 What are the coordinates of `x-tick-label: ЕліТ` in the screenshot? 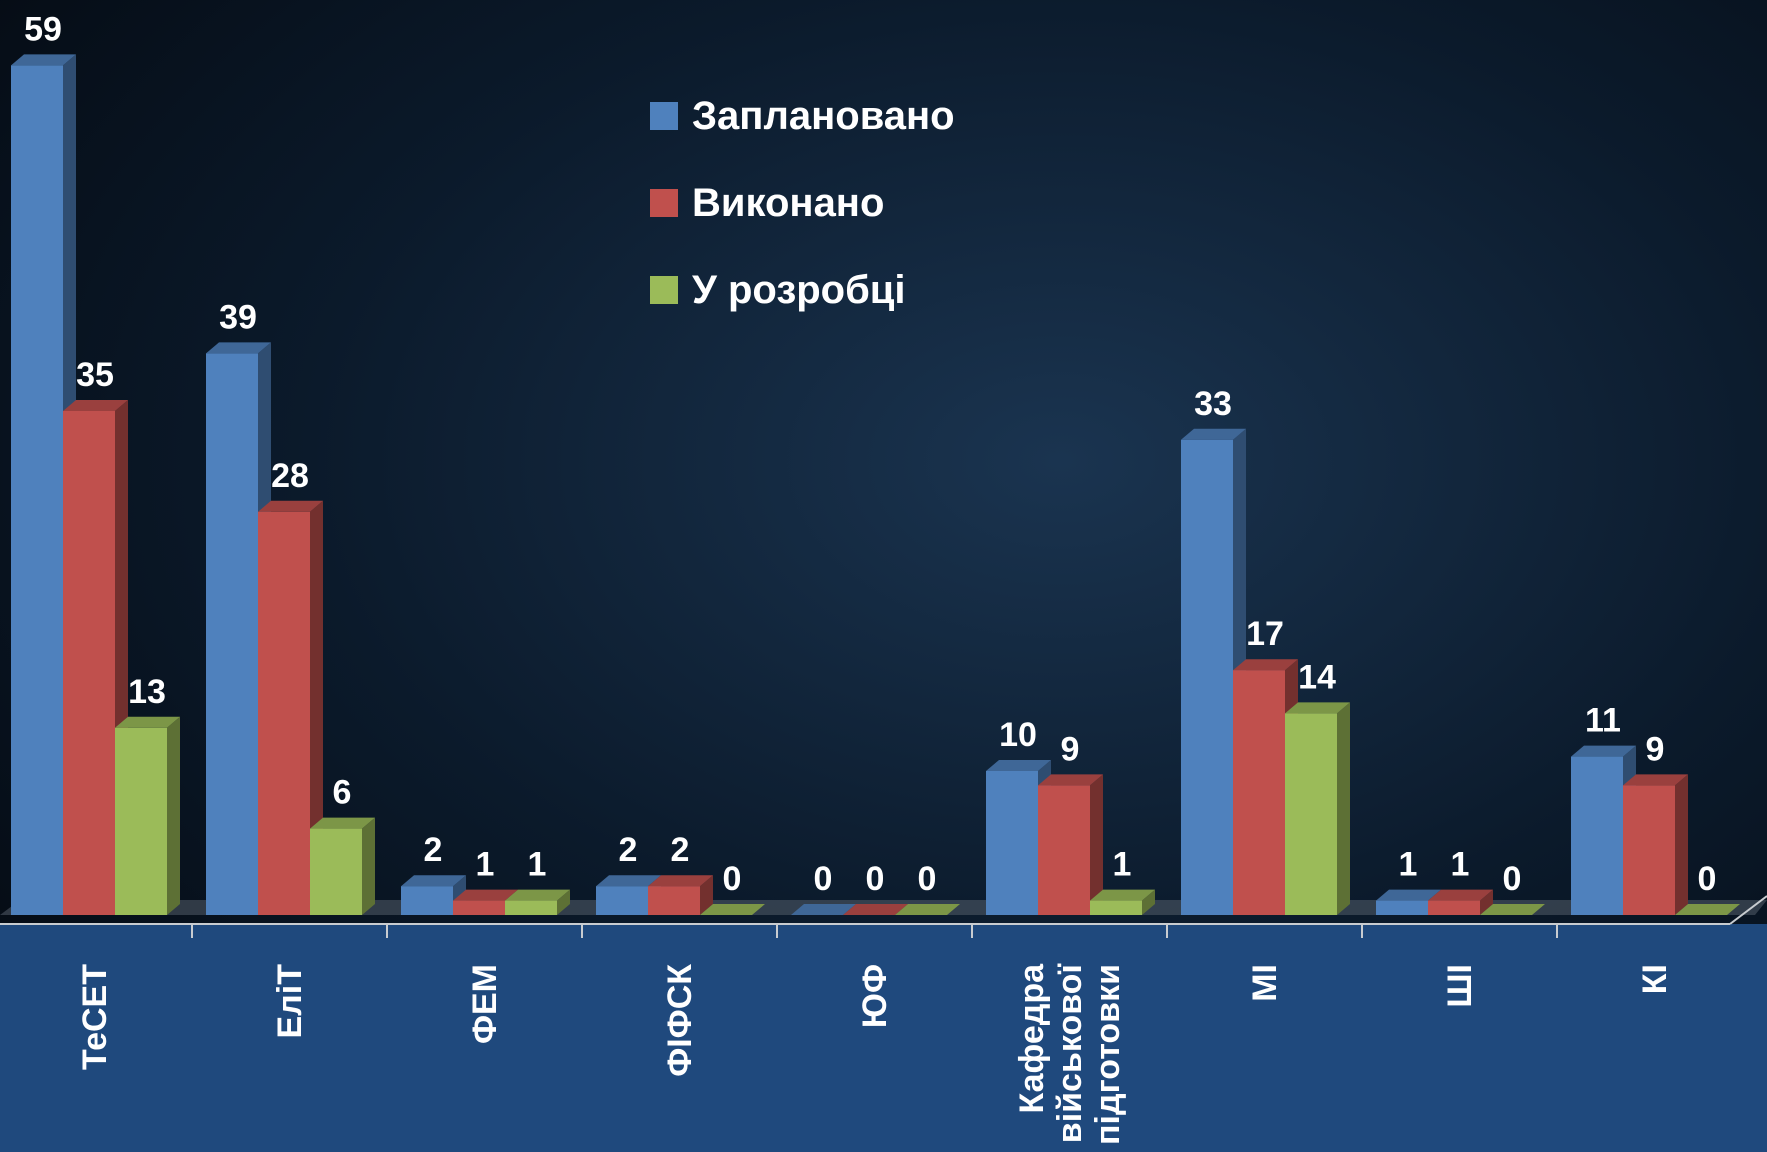 It's located at (290, 1001).